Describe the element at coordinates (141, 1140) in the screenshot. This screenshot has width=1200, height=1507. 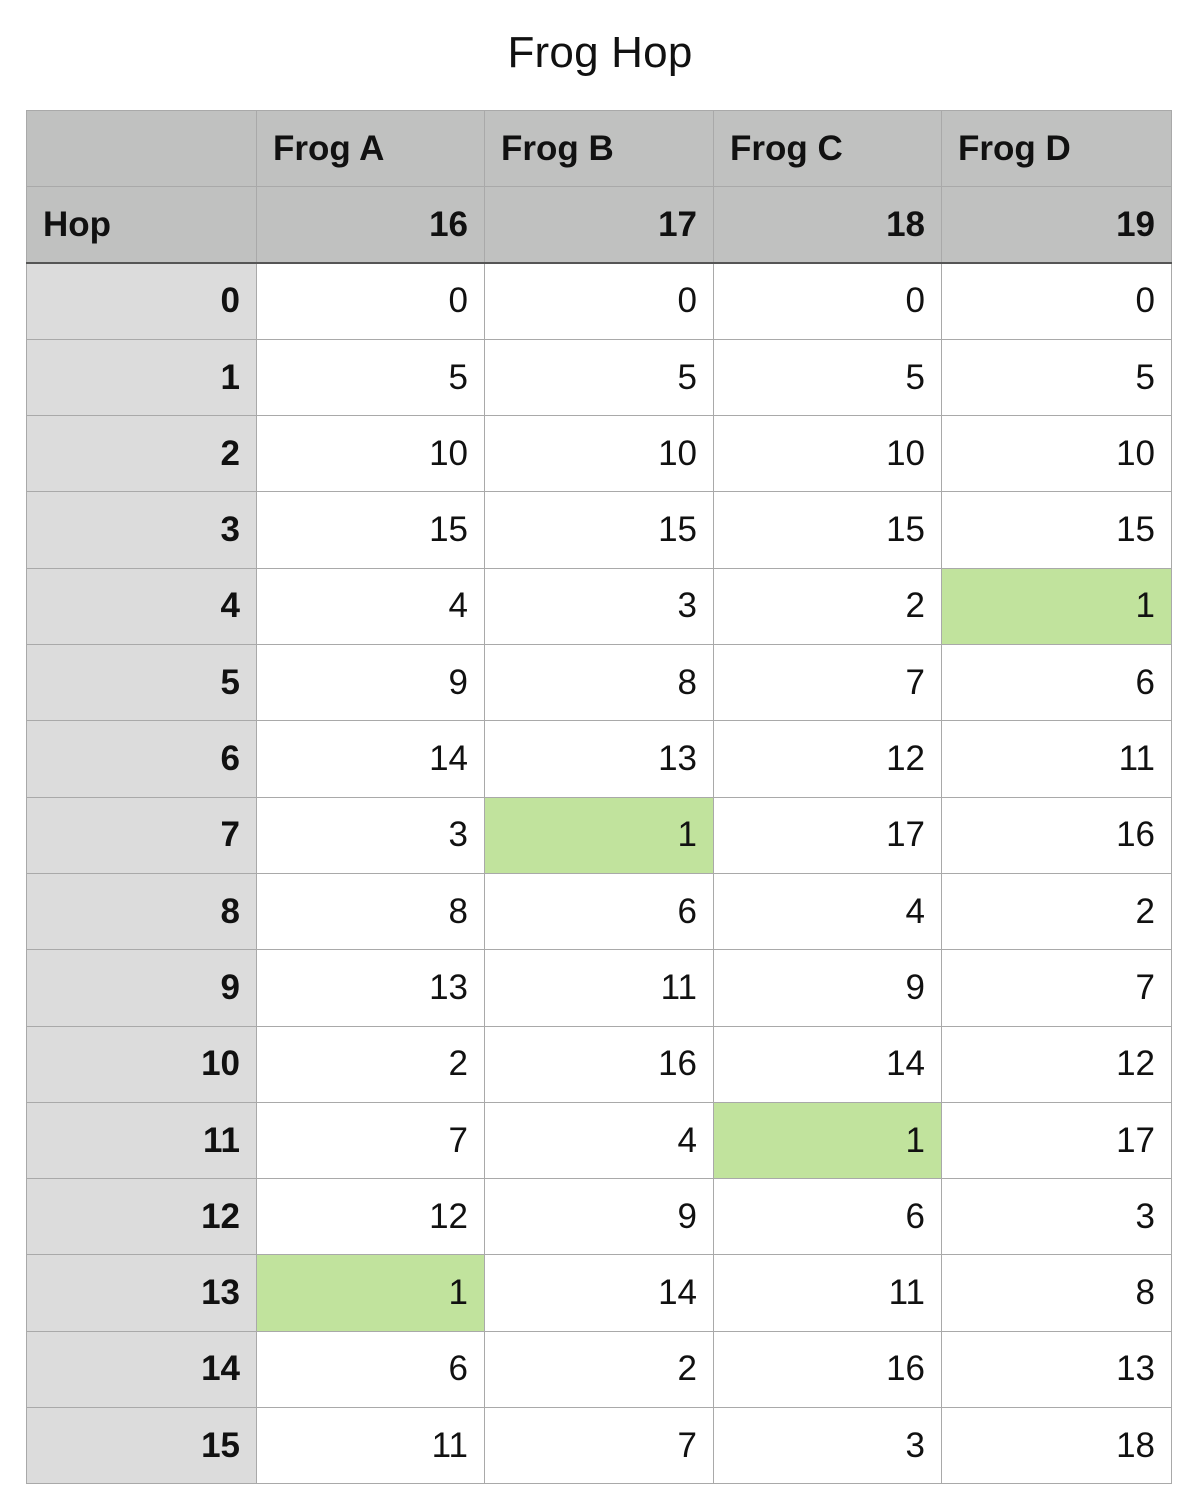
I see `row-header-hop: 11` at that location.